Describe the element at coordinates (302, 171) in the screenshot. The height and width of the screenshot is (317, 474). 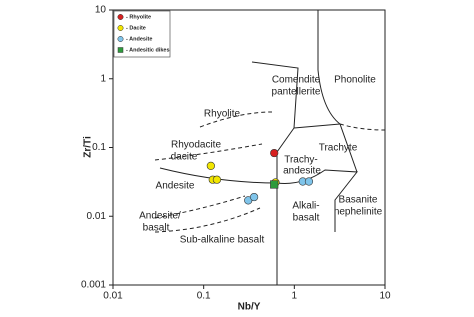
I see `field-label: andesite` at that location.